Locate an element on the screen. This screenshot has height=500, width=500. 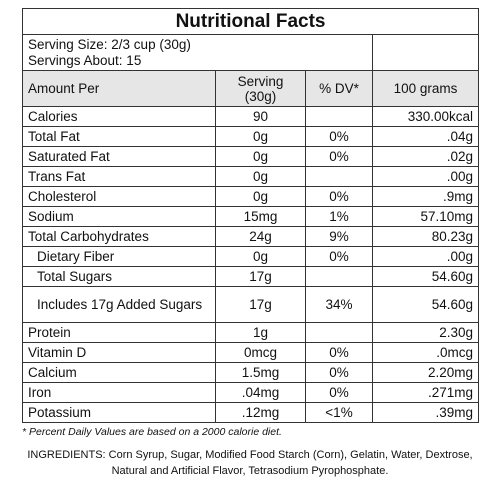
column-header: Serving (30g) is located at coordinates (260, 88).